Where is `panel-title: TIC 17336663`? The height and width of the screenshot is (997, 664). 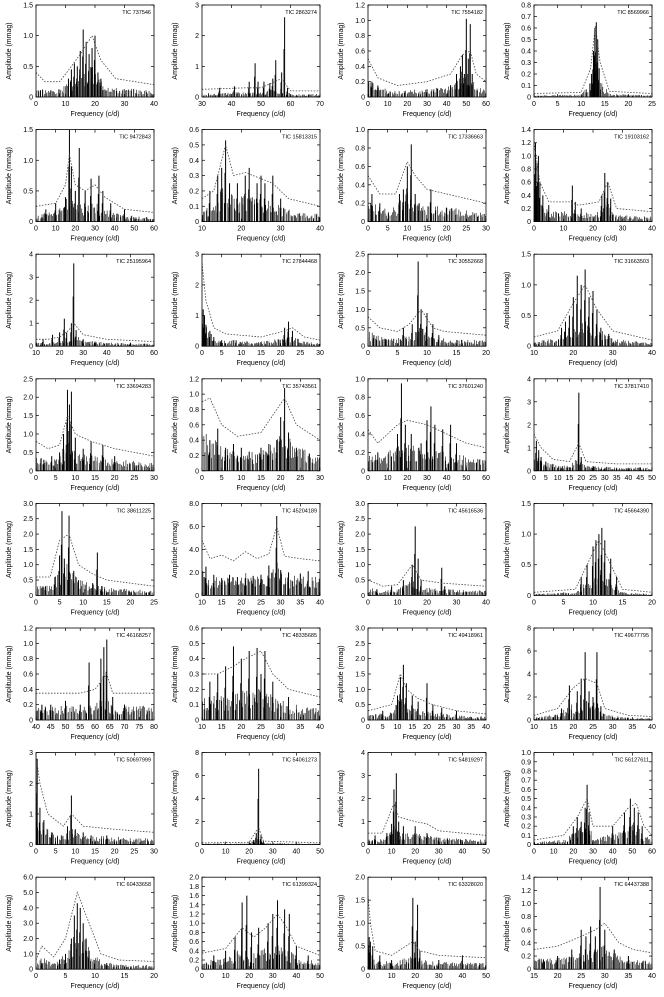 panel-title: TIC 17336663 is located at coordinates (465, 138).